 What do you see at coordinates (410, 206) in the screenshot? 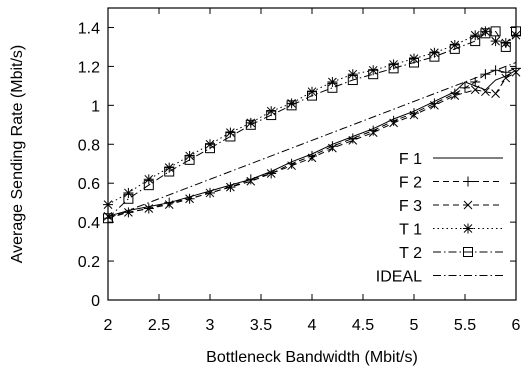
I see `legend-label-f-3: F 3` at bounding box center [410, 206].